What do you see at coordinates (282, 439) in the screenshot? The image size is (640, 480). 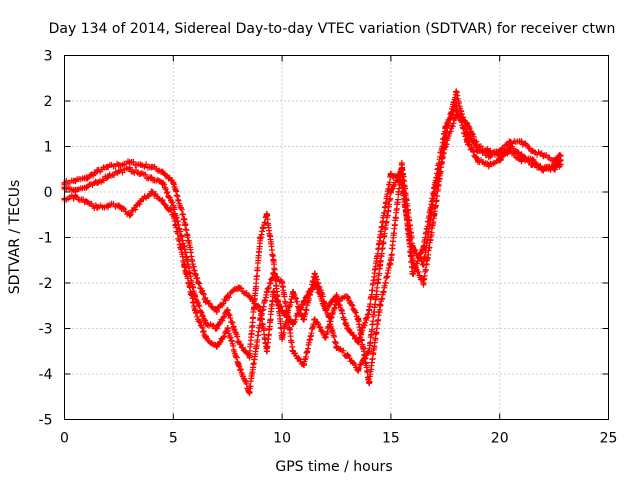 I see `x-tick-label: 10` at bounding box center [282, 439].